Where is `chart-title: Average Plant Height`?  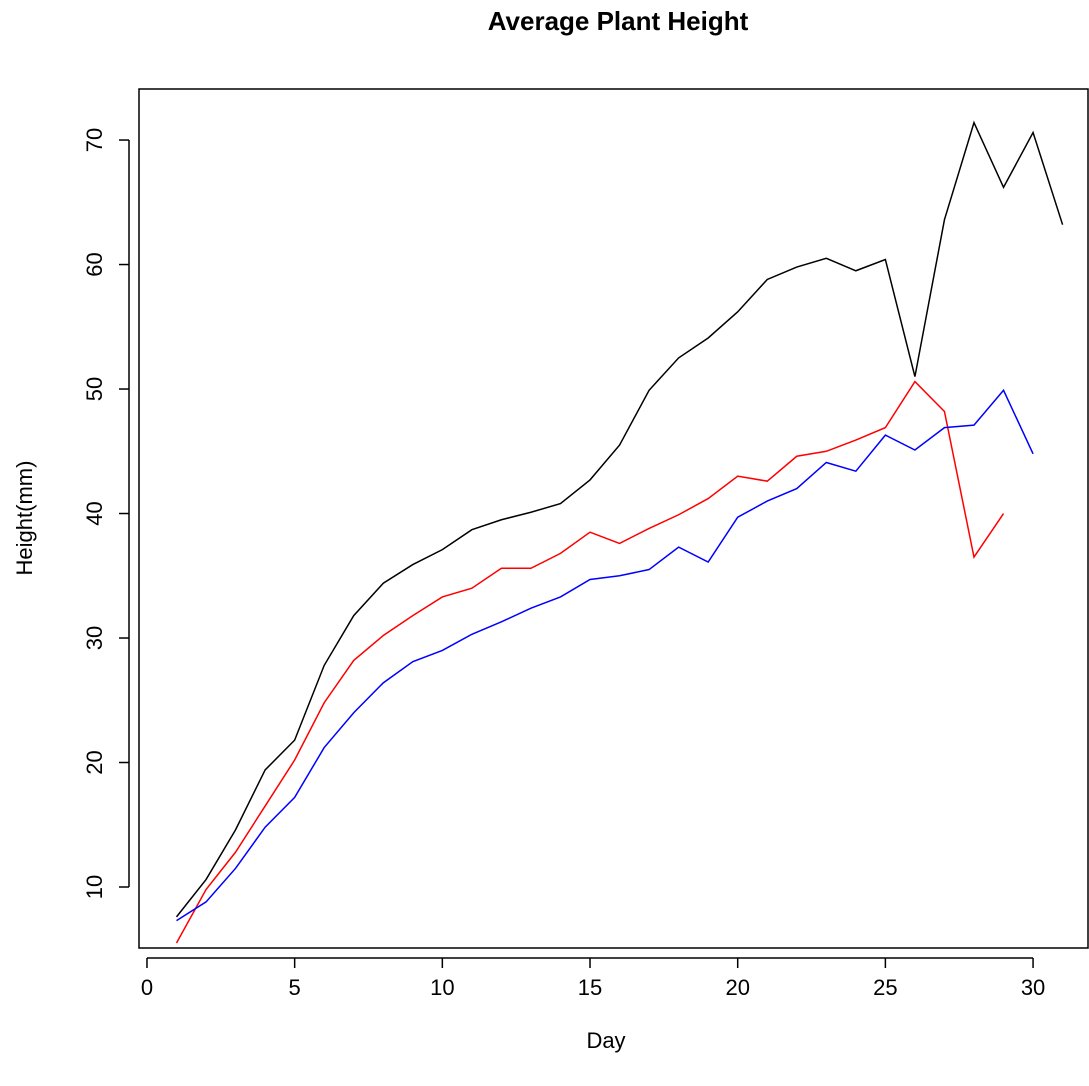 chart-title: Average Plant Height is located at coordinates (618, 21).